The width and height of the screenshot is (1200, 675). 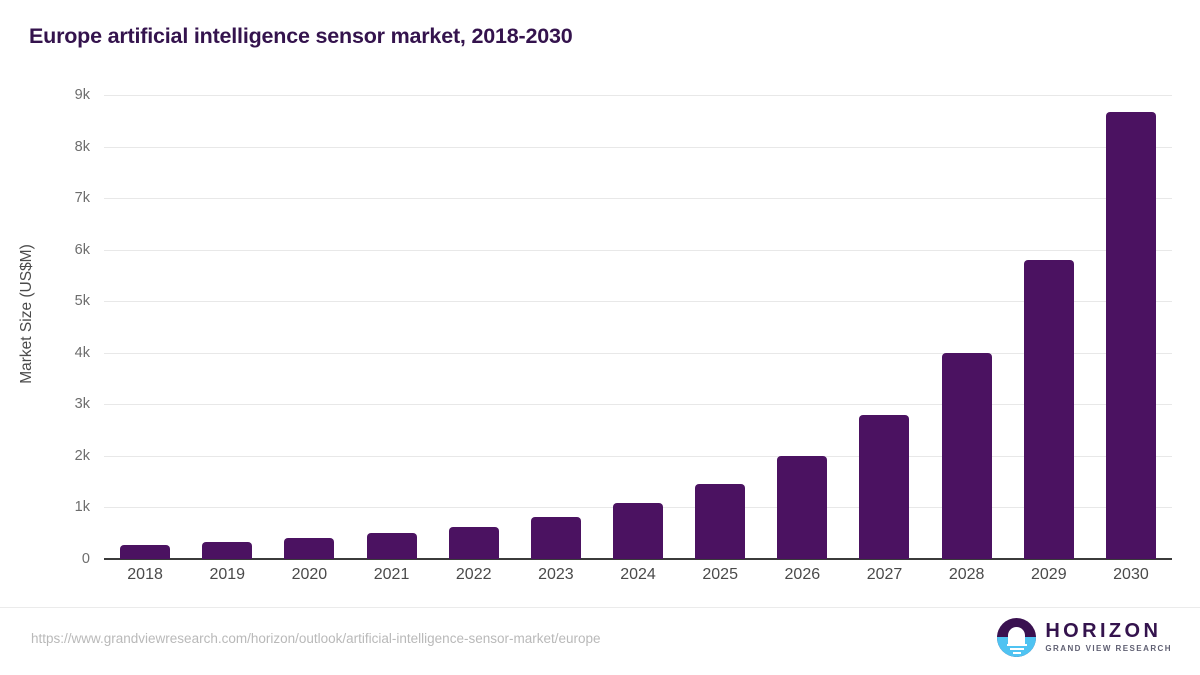 I want to click on bar-2019, so click(x=227, y=550).